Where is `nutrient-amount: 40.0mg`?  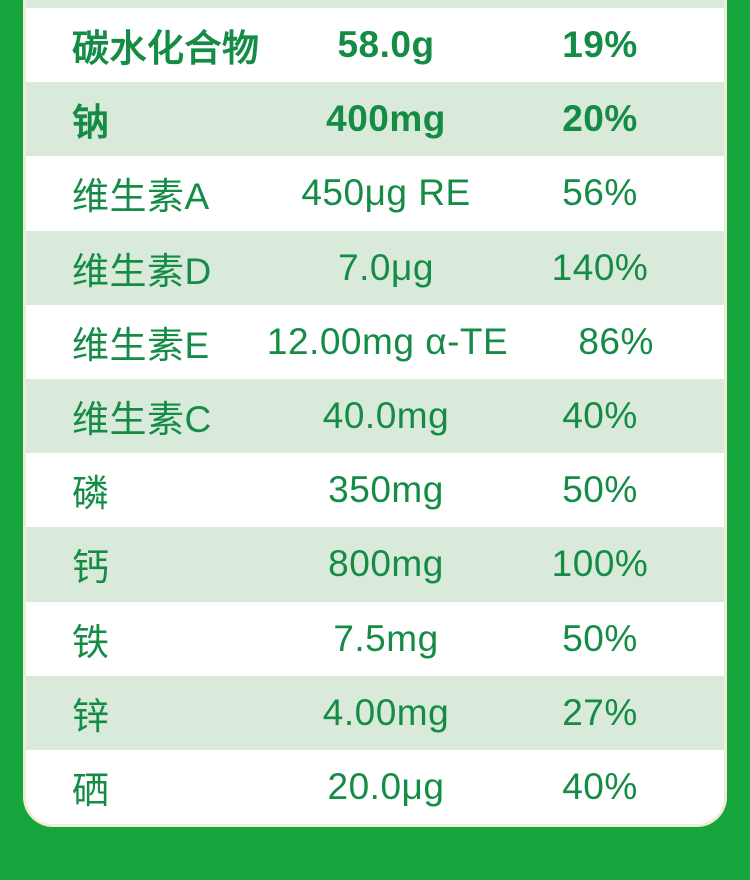
nutrient-amount: 40.0mg is located at coordinates (386, 416).